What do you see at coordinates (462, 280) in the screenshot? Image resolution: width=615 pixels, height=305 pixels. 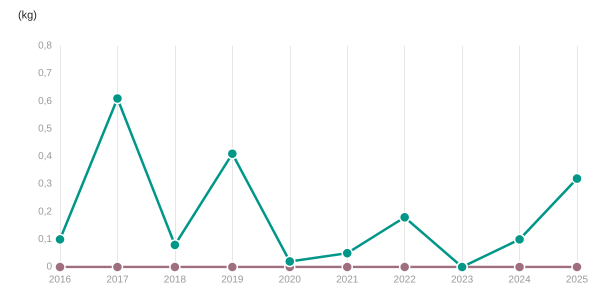 I see `x-tick-label: 2023` at bounding box center [462, 280].